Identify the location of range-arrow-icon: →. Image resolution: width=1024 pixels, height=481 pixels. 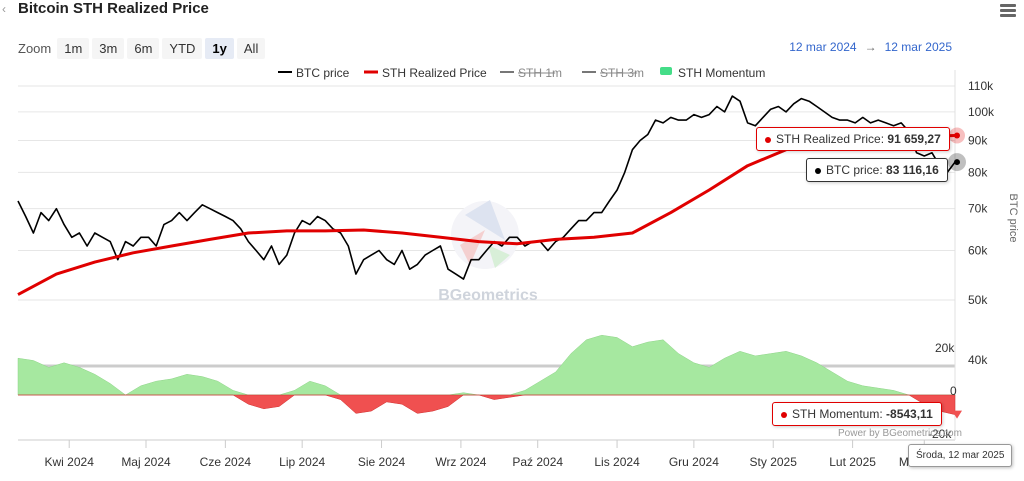
(870, 47).